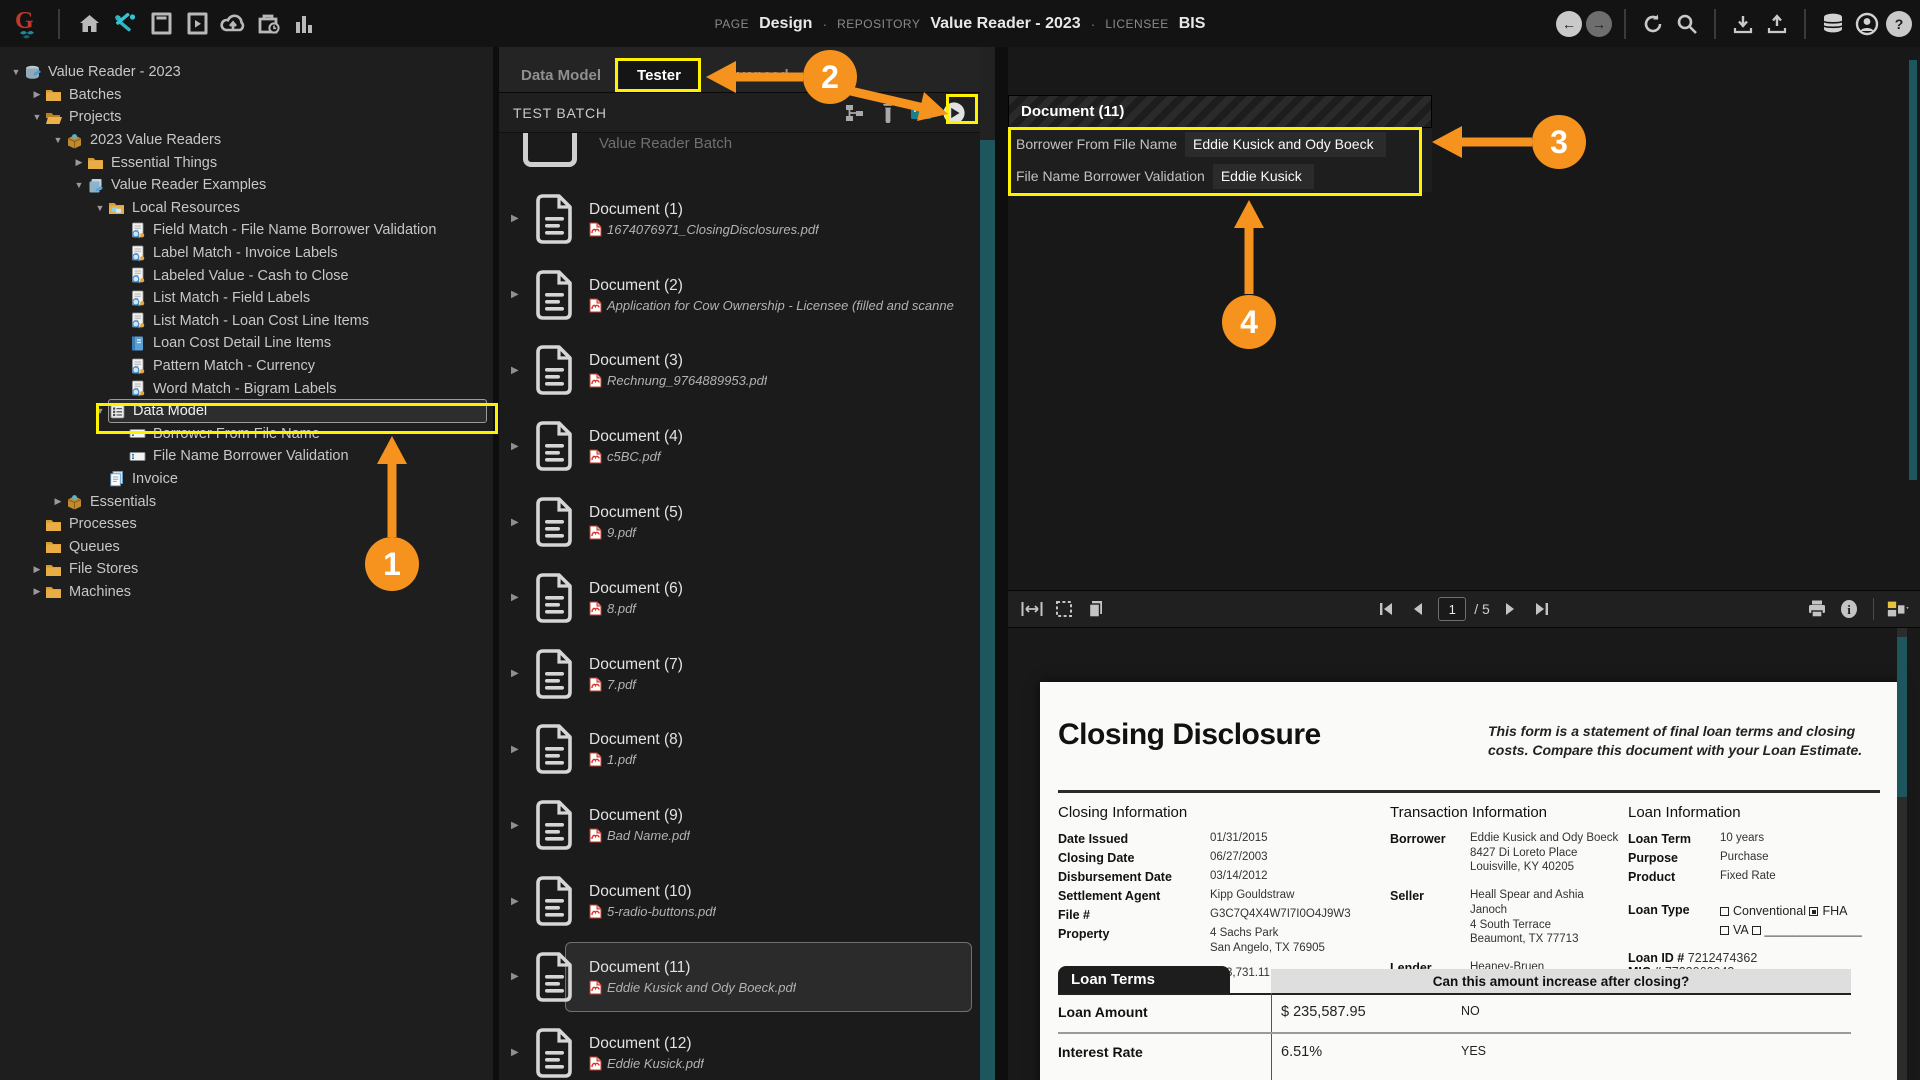 The image size is (1920, 1080). What do you see at coordinates (739, 157) in the screenshot?
I see `batch-folder-item: Value Reader Batch` at bounding box center [739, 157].